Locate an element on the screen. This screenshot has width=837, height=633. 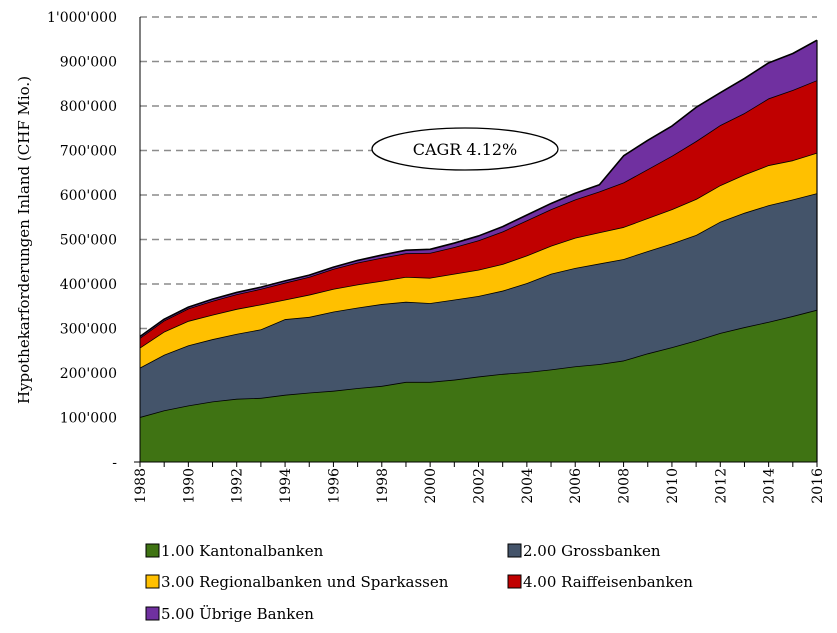
x-tick-label: 2006 is located at coordinates (576, 486).